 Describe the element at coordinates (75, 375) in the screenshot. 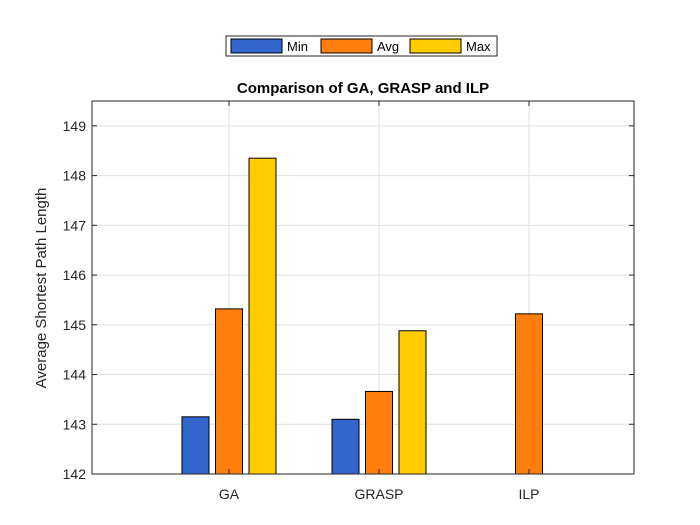

I see `y-tick-label: 144` at that location.